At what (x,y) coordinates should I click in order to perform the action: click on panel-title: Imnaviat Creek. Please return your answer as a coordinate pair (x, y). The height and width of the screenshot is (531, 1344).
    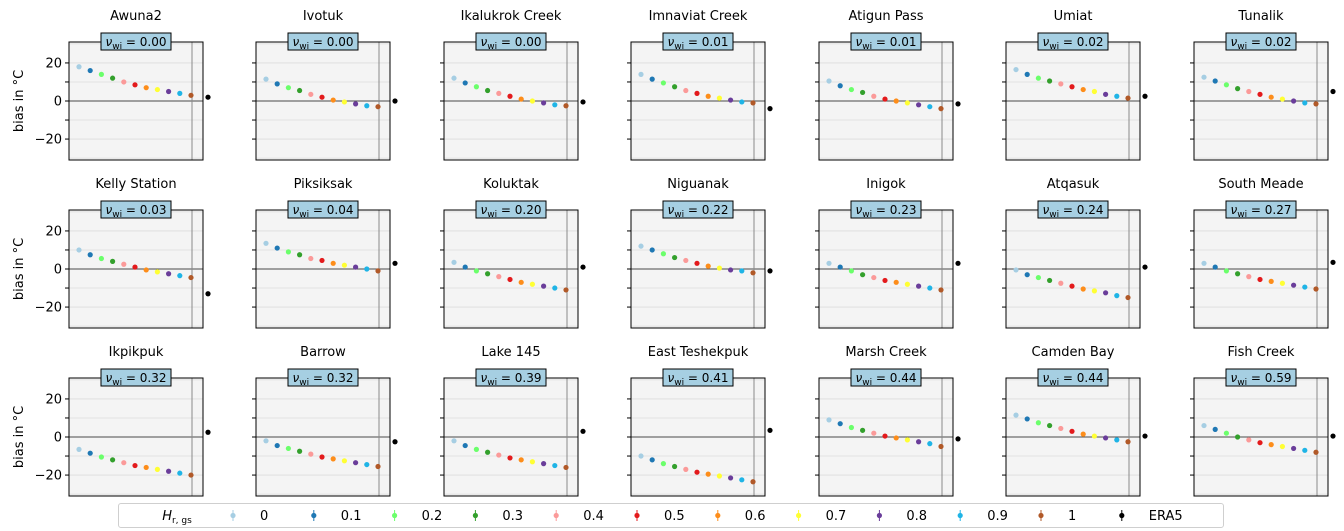
    Looking at the image, I should click on (698, 16).